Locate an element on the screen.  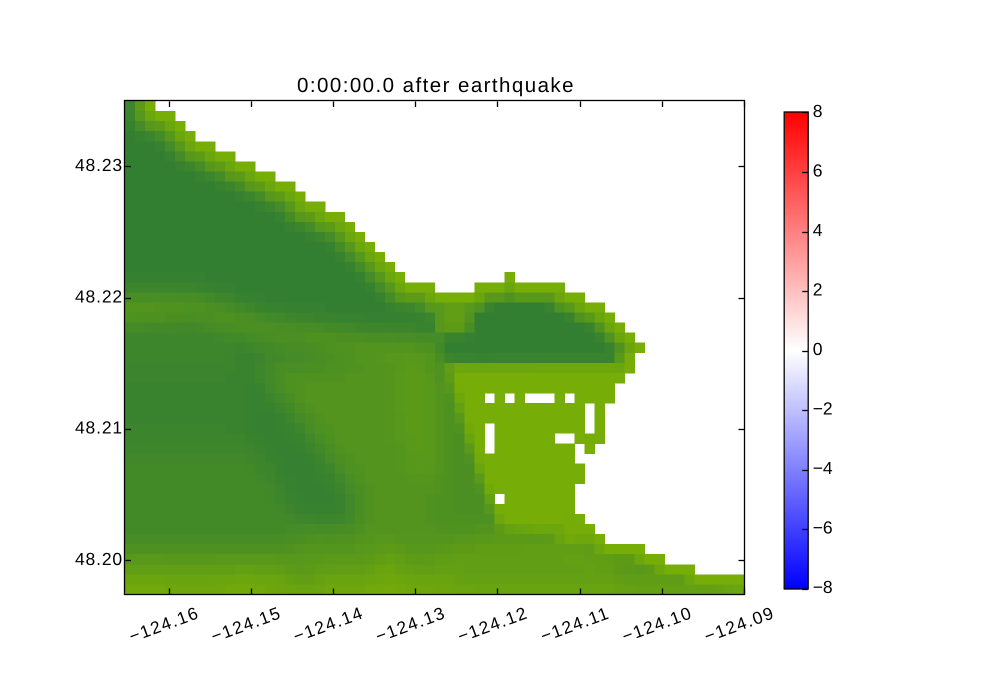
svg-text: 48.21 is located at coordinates (99, 428).